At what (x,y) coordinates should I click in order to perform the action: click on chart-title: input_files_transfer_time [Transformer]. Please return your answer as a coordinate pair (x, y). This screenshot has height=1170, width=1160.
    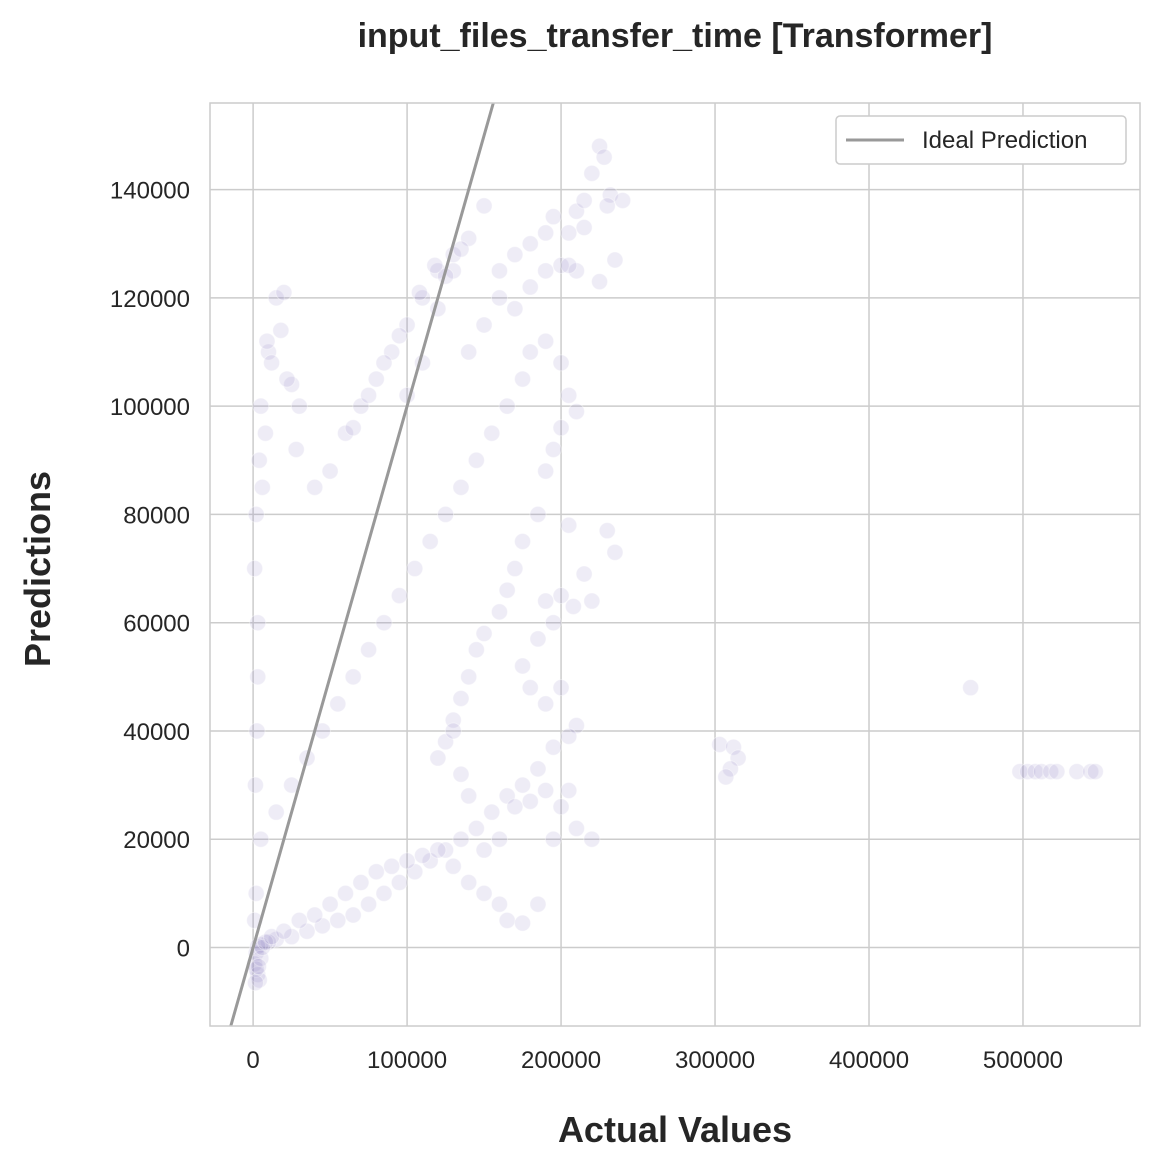
    Looking at the image, I should click on (675, 36).